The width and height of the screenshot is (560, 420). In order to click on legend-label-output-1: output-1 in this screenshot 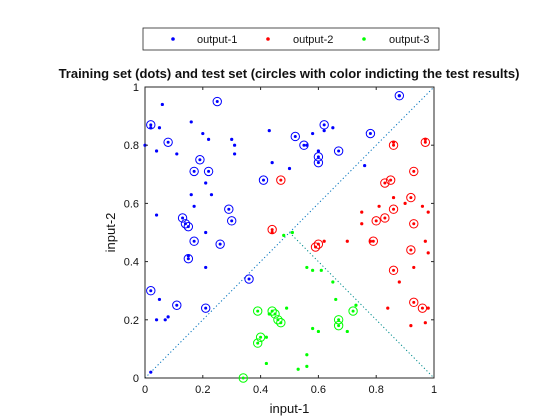, I will do `click(217, 40)`.